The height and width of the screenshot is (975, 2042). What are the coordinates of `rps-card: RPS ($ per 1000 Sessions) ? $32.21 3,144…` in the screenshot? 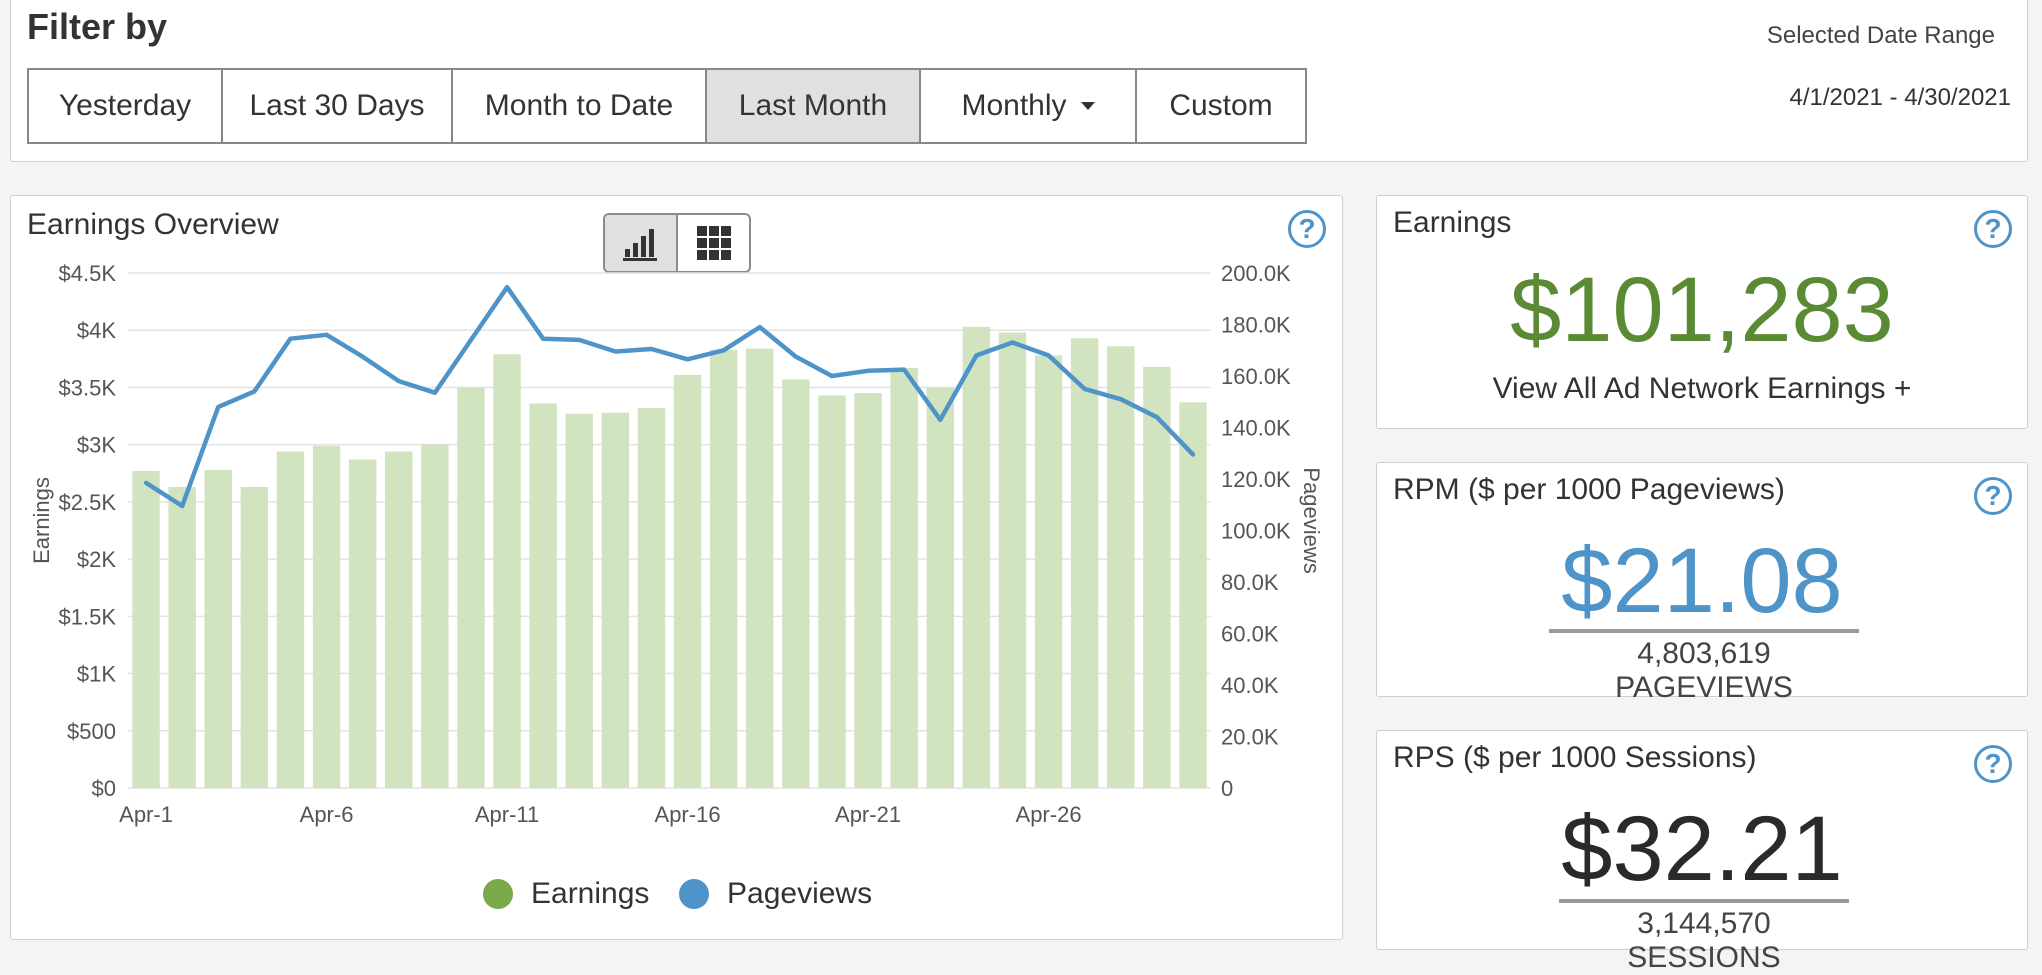 It's located at (1702, 852).